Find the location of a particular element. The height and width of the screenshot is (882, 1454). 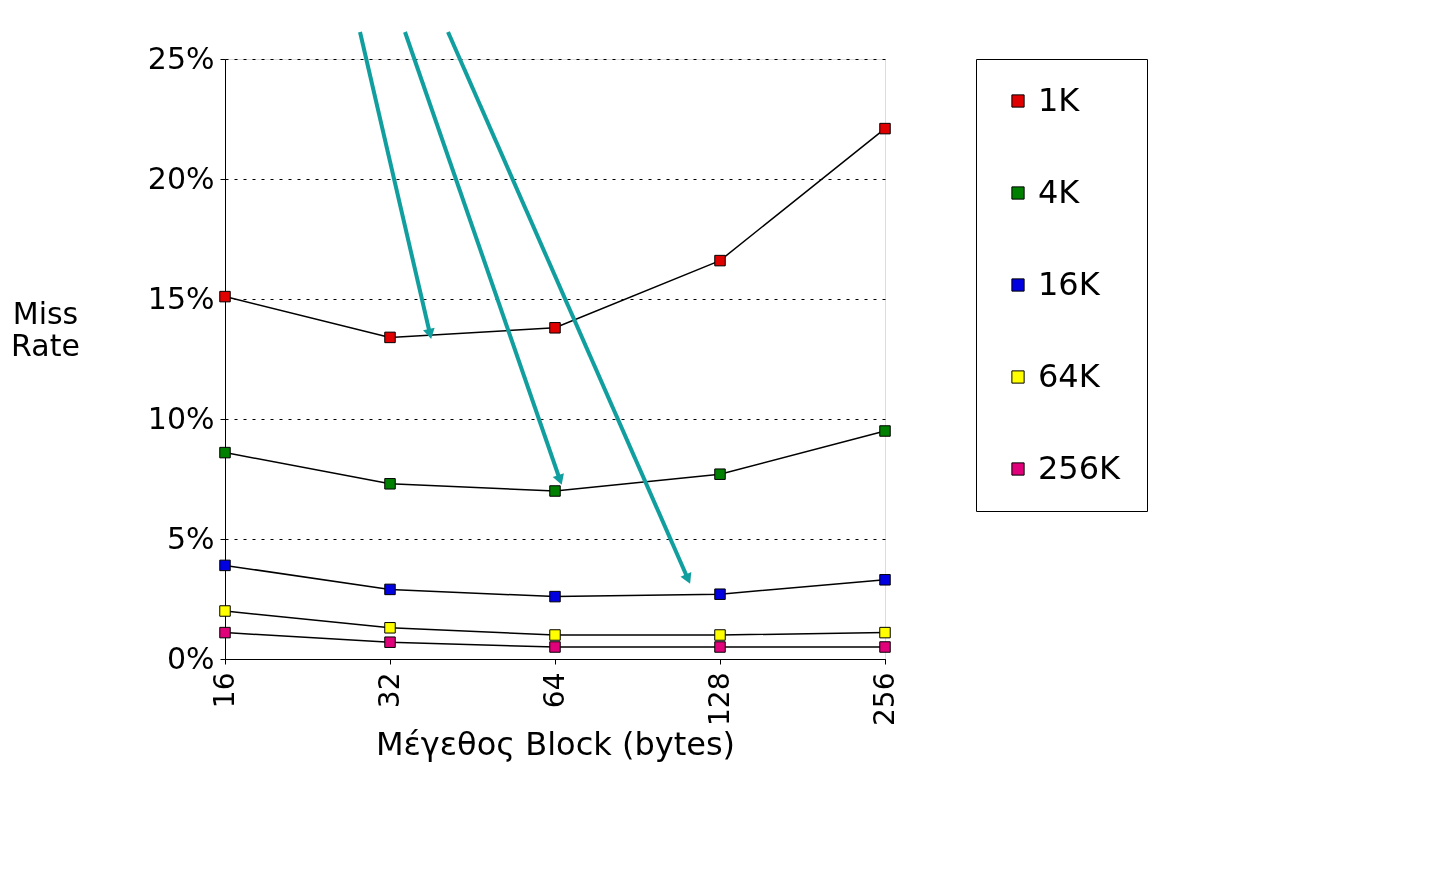

y-tick-label: 20% is located at coordinates (181, 178).